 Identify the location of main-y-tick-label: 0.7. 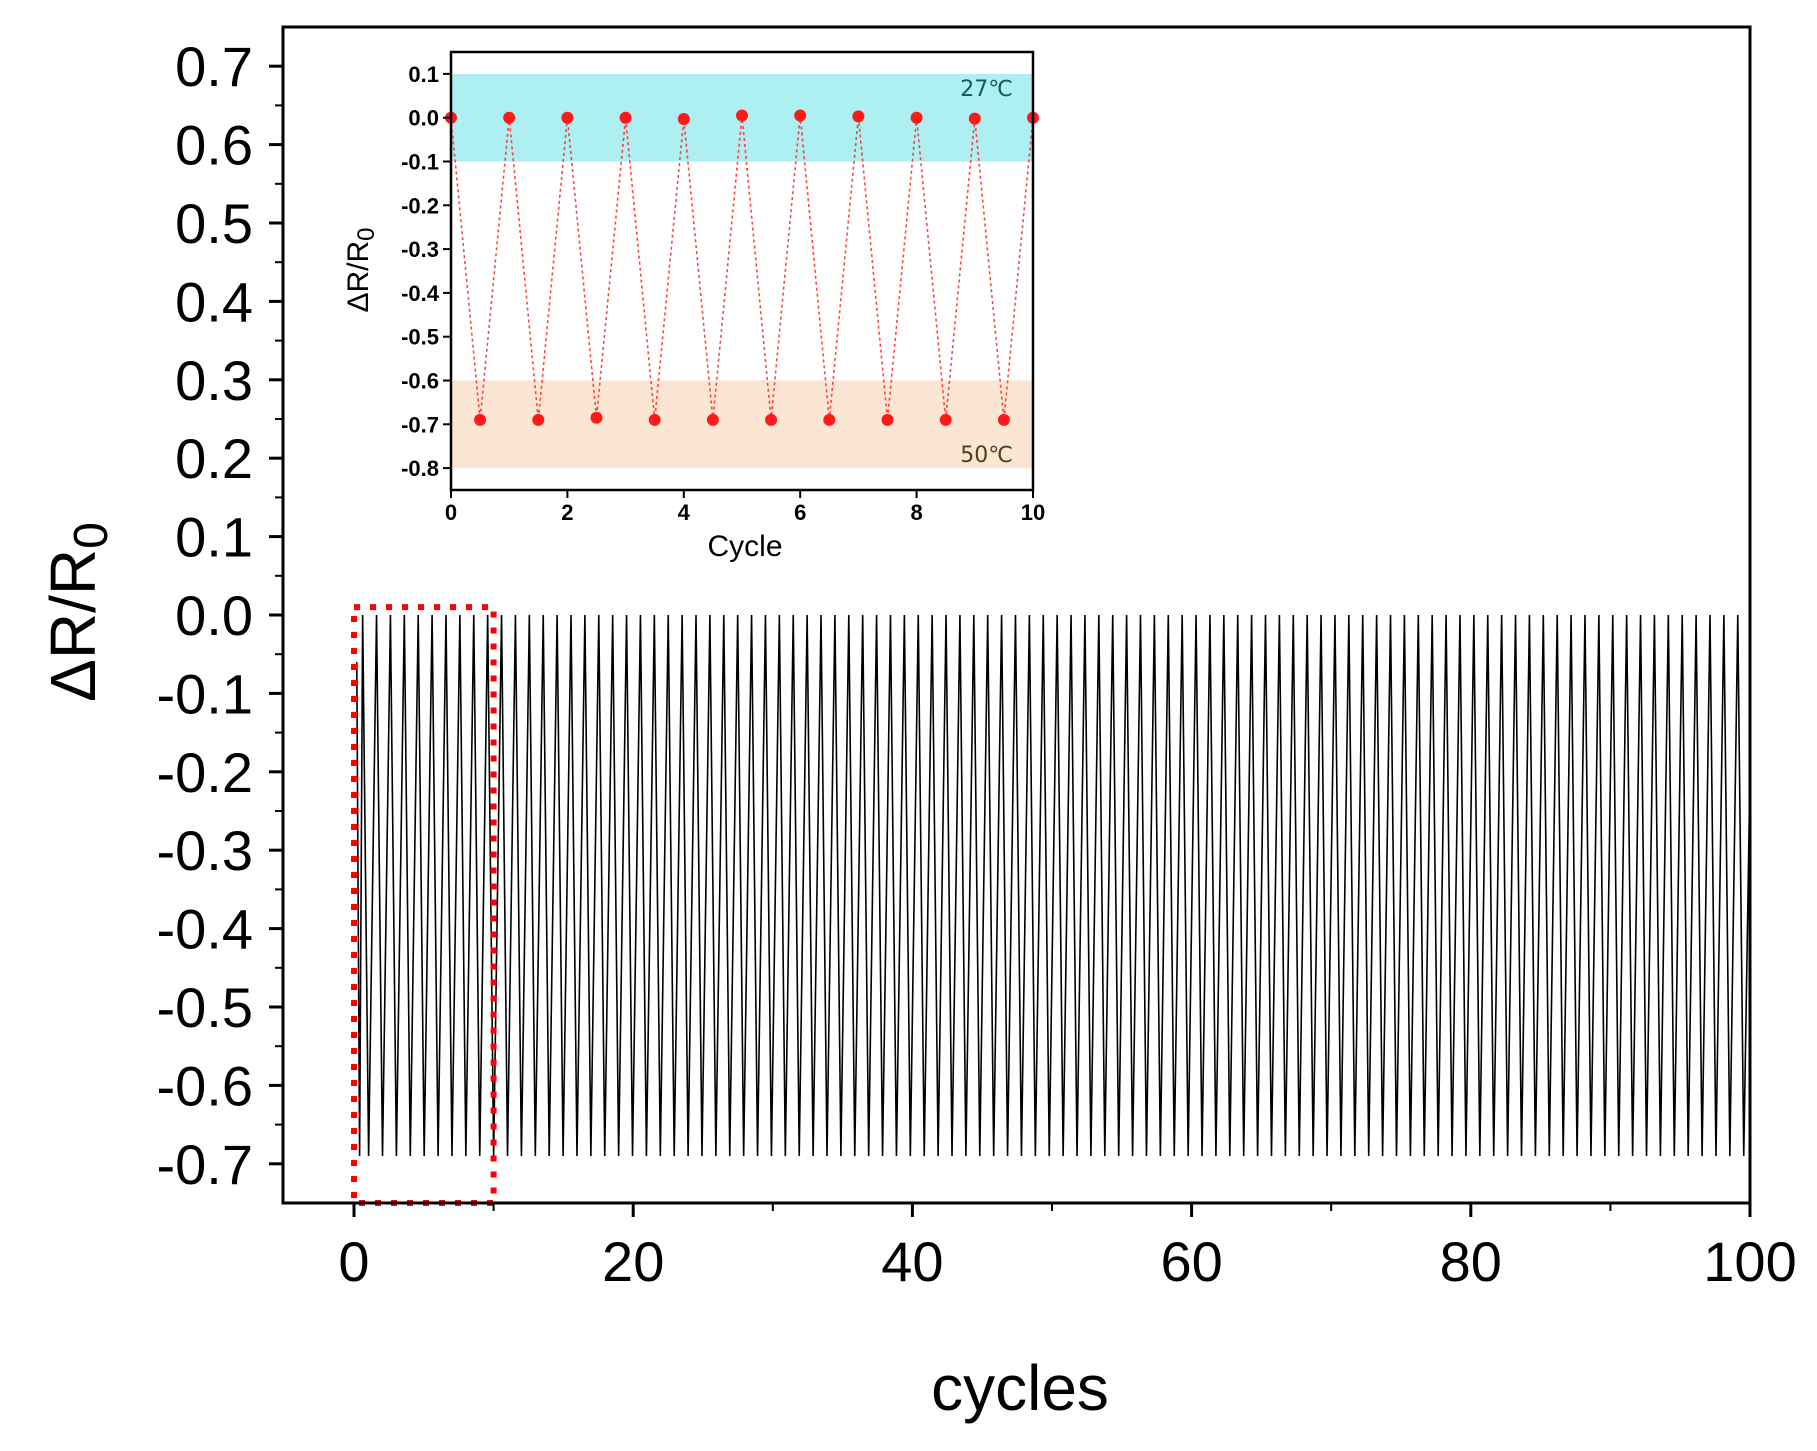
(214, 66).